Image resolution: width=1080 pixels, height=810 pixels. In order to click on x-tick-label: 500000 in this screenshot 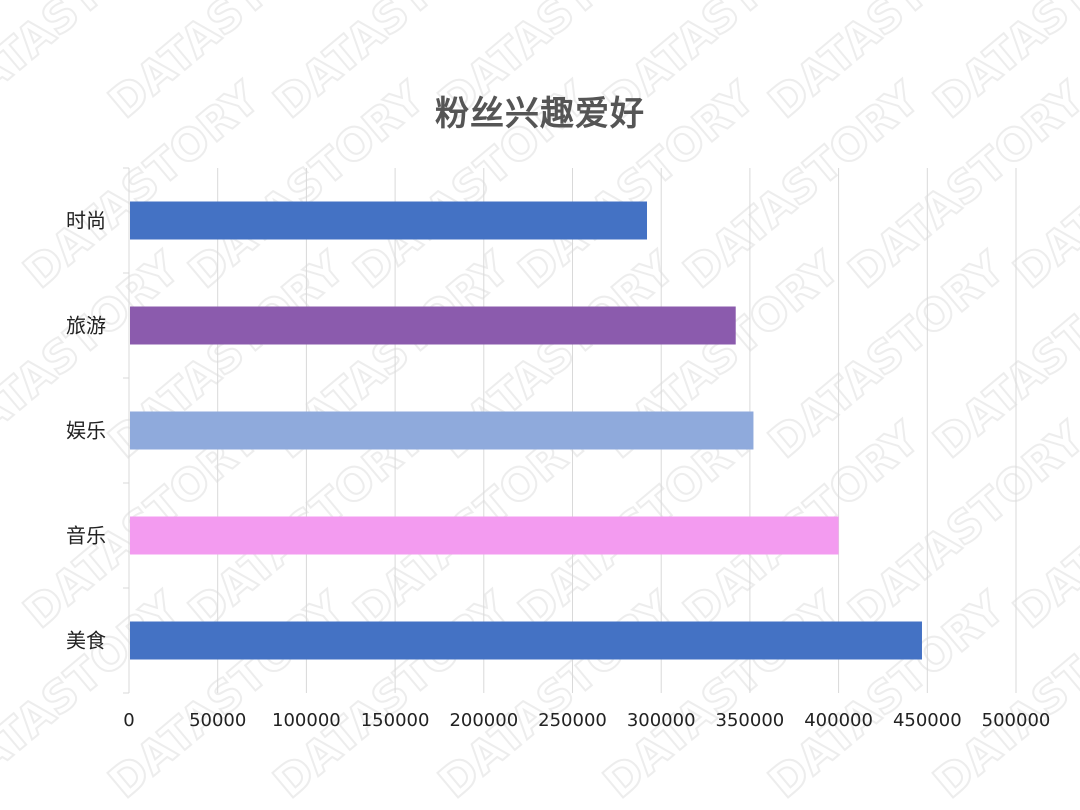, I will do `click(1016, 720)`.